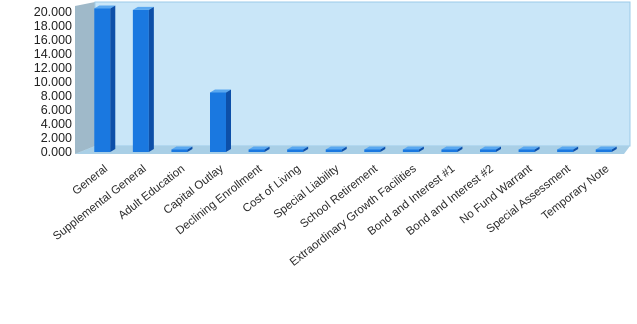  Describe the element at coordinates (53, 54) in the screenshot. I see `y-tick-label: 14.000` at that location.